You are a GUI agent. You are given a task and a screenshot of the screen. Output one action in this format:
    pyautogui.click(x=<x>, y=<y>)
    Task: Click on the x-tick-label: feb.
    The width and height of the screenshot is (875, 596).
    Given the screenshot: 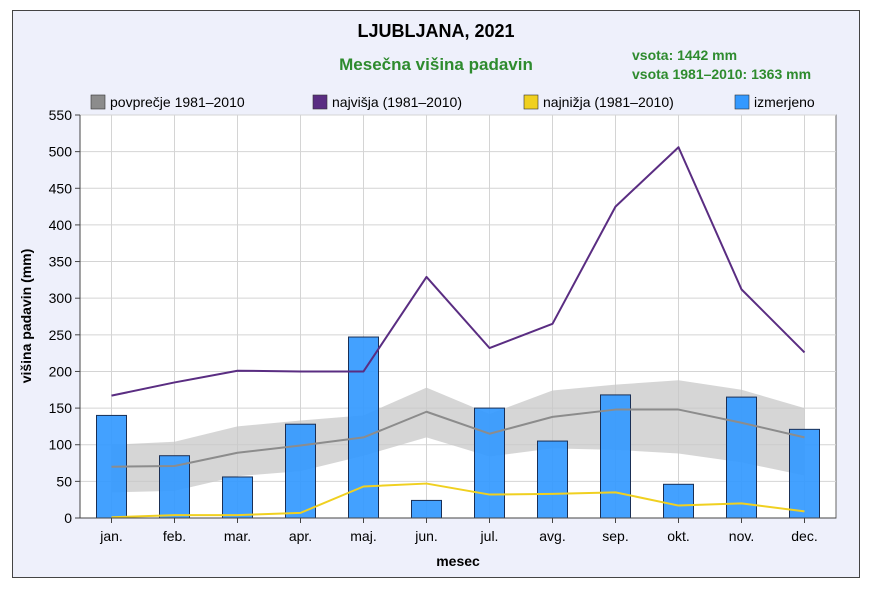 What is the action you would take?
    pyautogui.click(x=174, y=536)
    